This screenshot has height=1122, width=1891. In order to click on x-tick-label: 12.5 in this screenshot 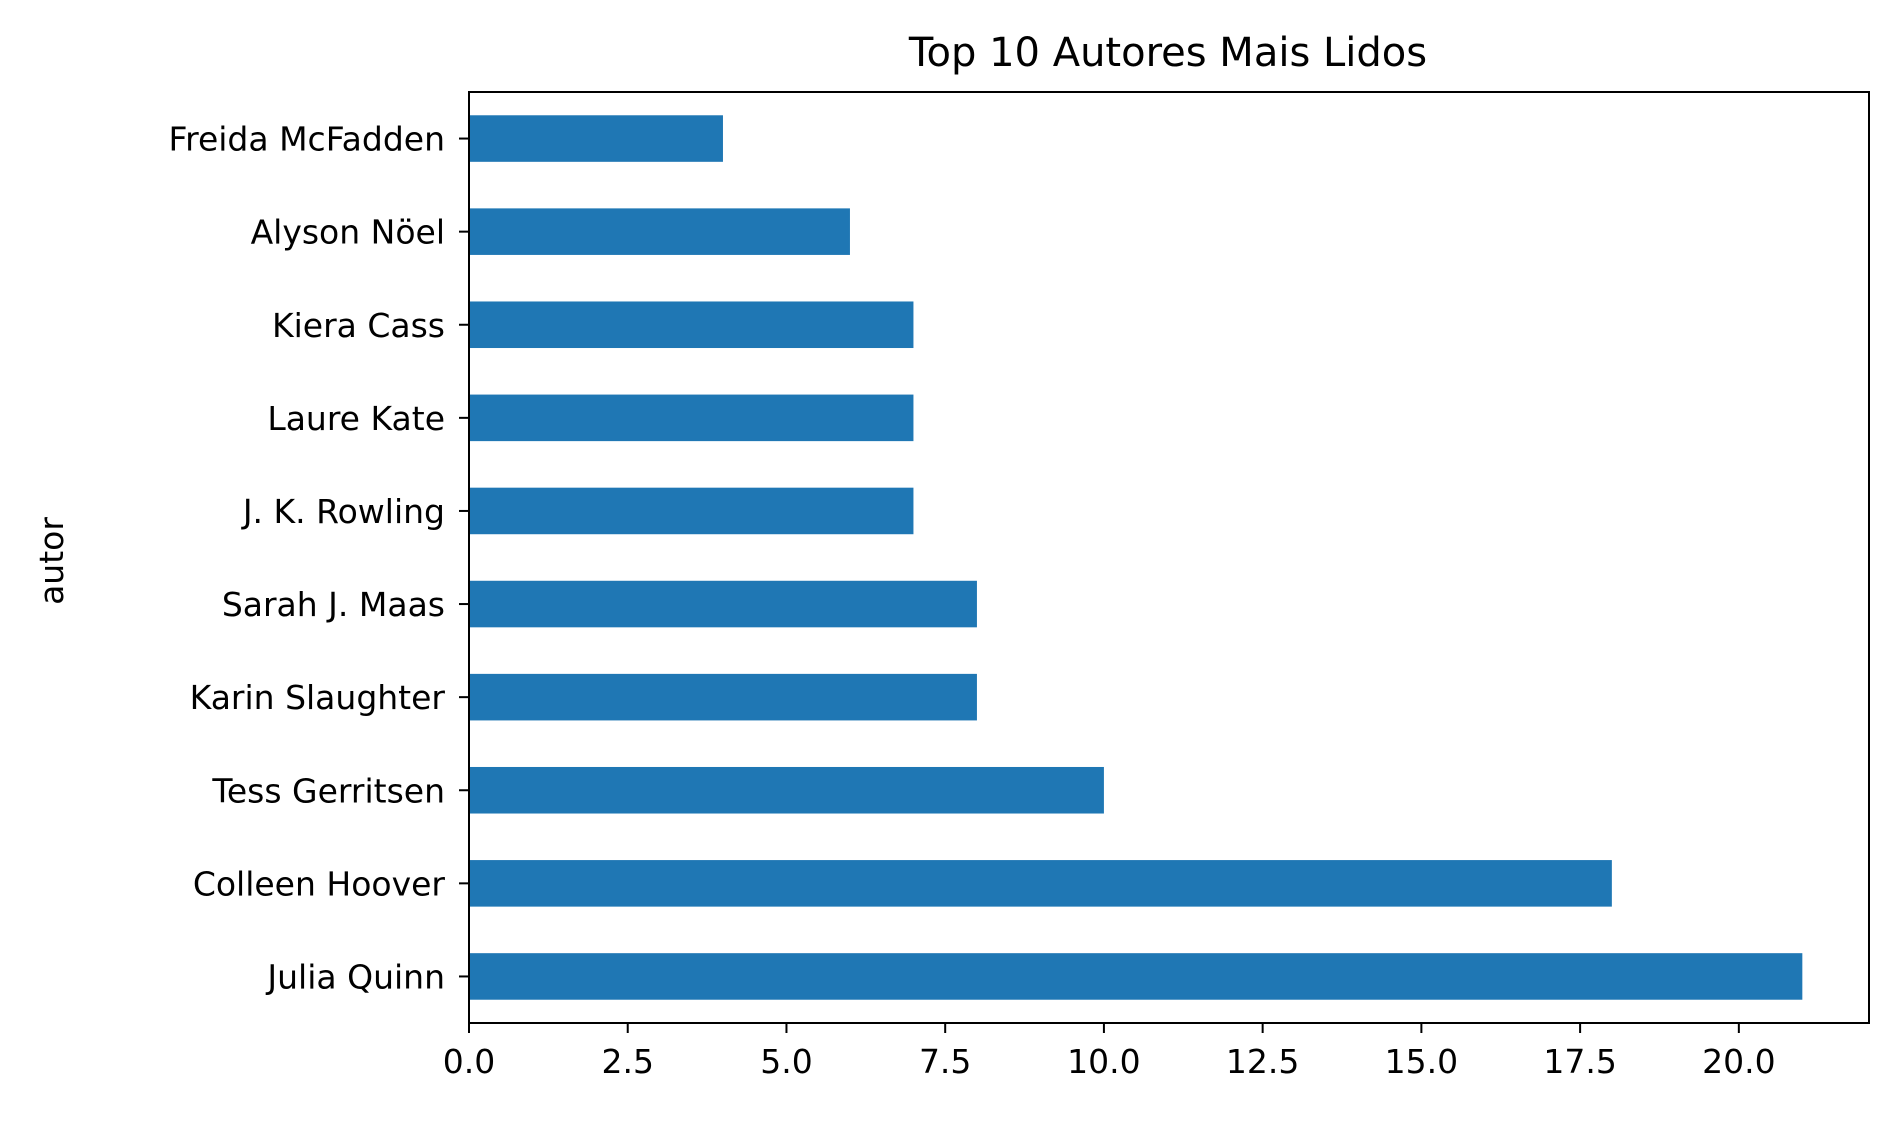, I will do `click(1262, 1061)`.